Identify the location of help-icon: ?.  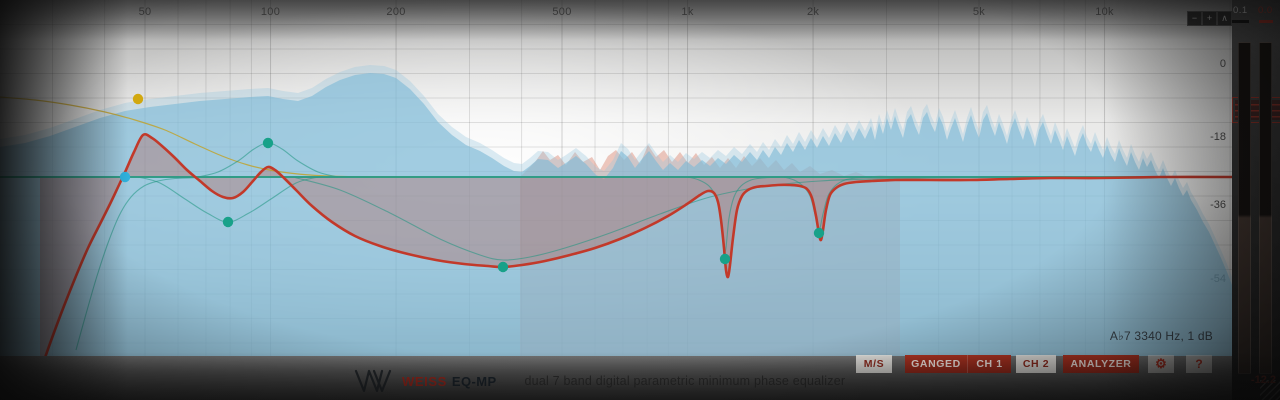
(1199, 364).